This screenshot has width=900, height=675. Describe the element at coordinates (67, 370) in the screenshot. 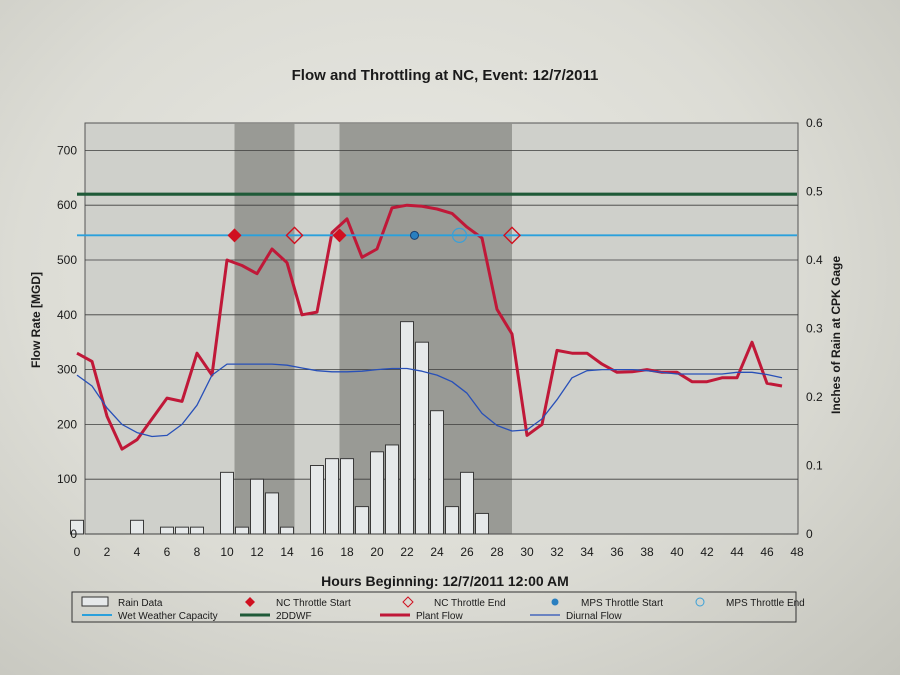

I see `y-tick-label: 300` at that location.